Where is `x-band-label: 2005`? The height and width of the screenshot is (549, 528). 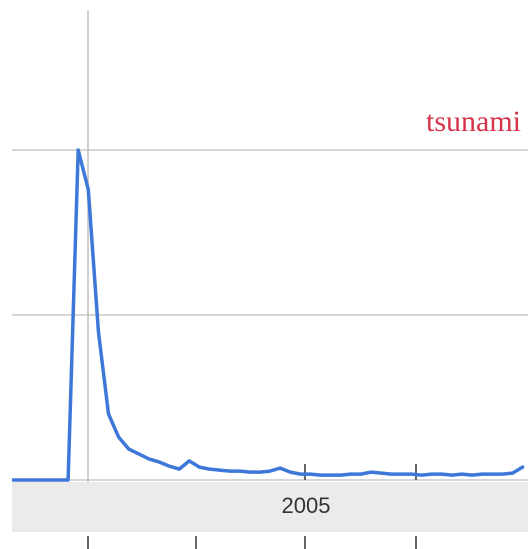
x-band-label: 2005 is located at coordinates (306, 505).